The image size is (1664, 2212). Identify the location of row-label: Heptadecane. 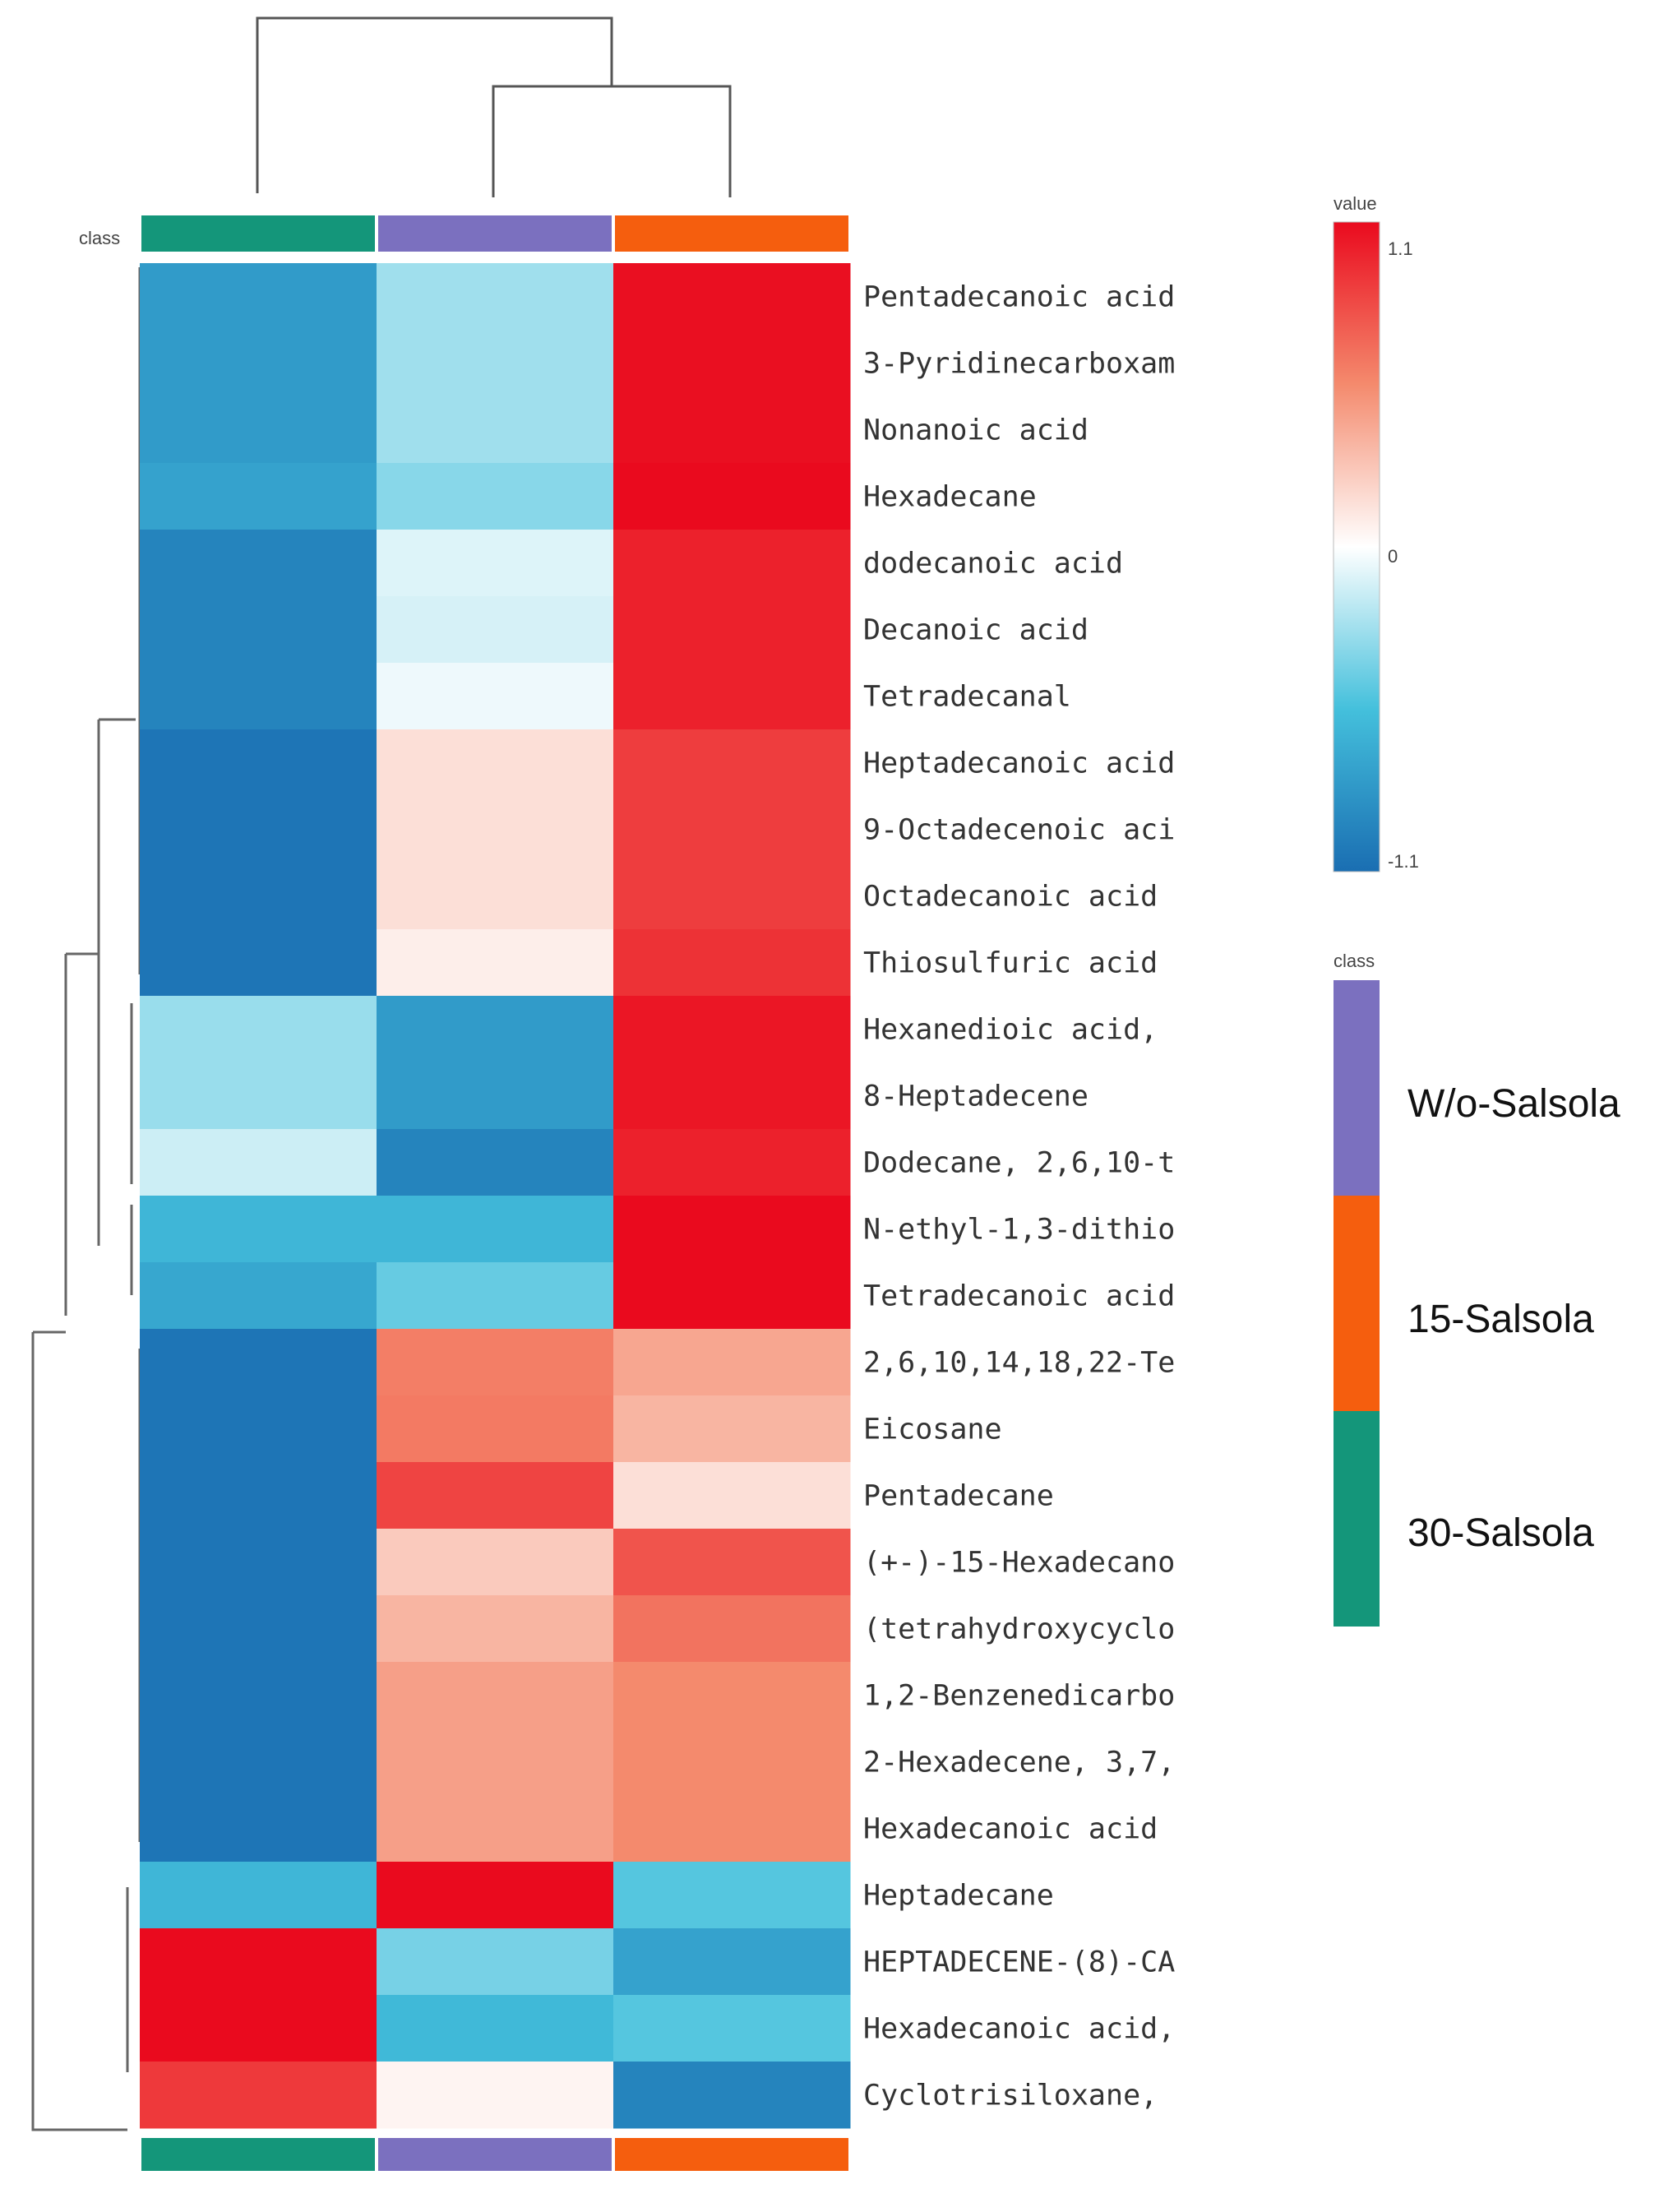
(958, 1896).